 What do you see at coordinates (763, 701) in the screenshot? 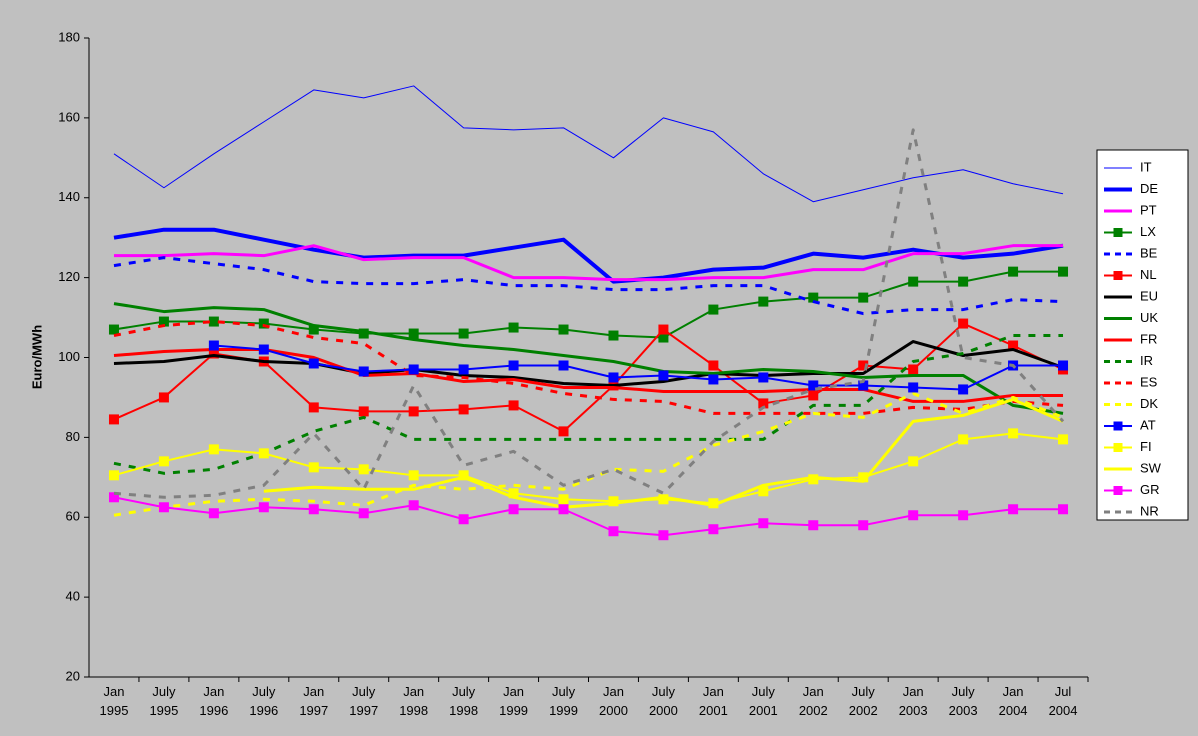
I see `x-tick-label: July 2001` at bounding box center [763, 701].